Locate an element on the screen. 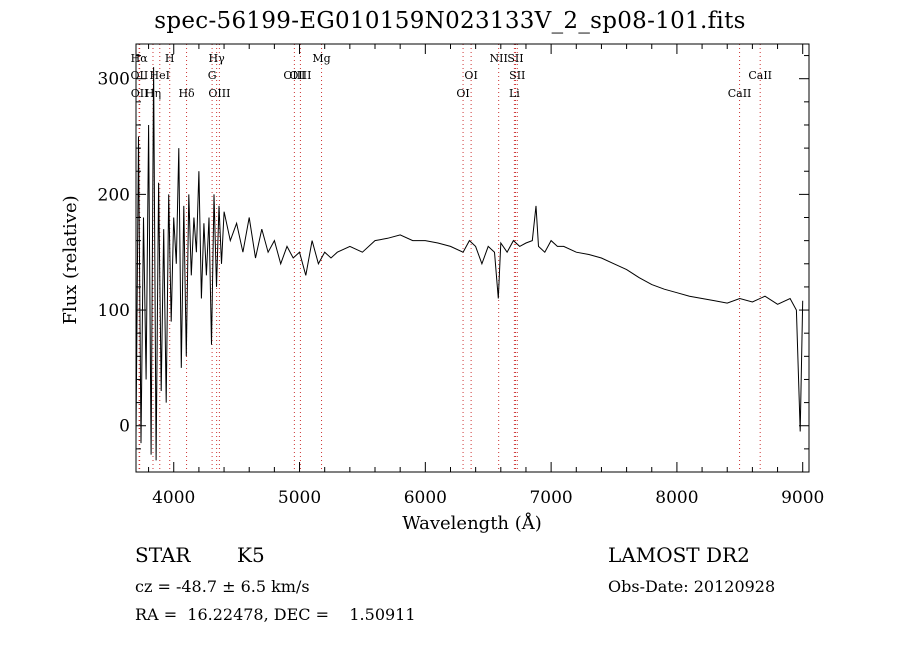  survey-name: LAMOST DR2 is located at coordinates (679, 555).